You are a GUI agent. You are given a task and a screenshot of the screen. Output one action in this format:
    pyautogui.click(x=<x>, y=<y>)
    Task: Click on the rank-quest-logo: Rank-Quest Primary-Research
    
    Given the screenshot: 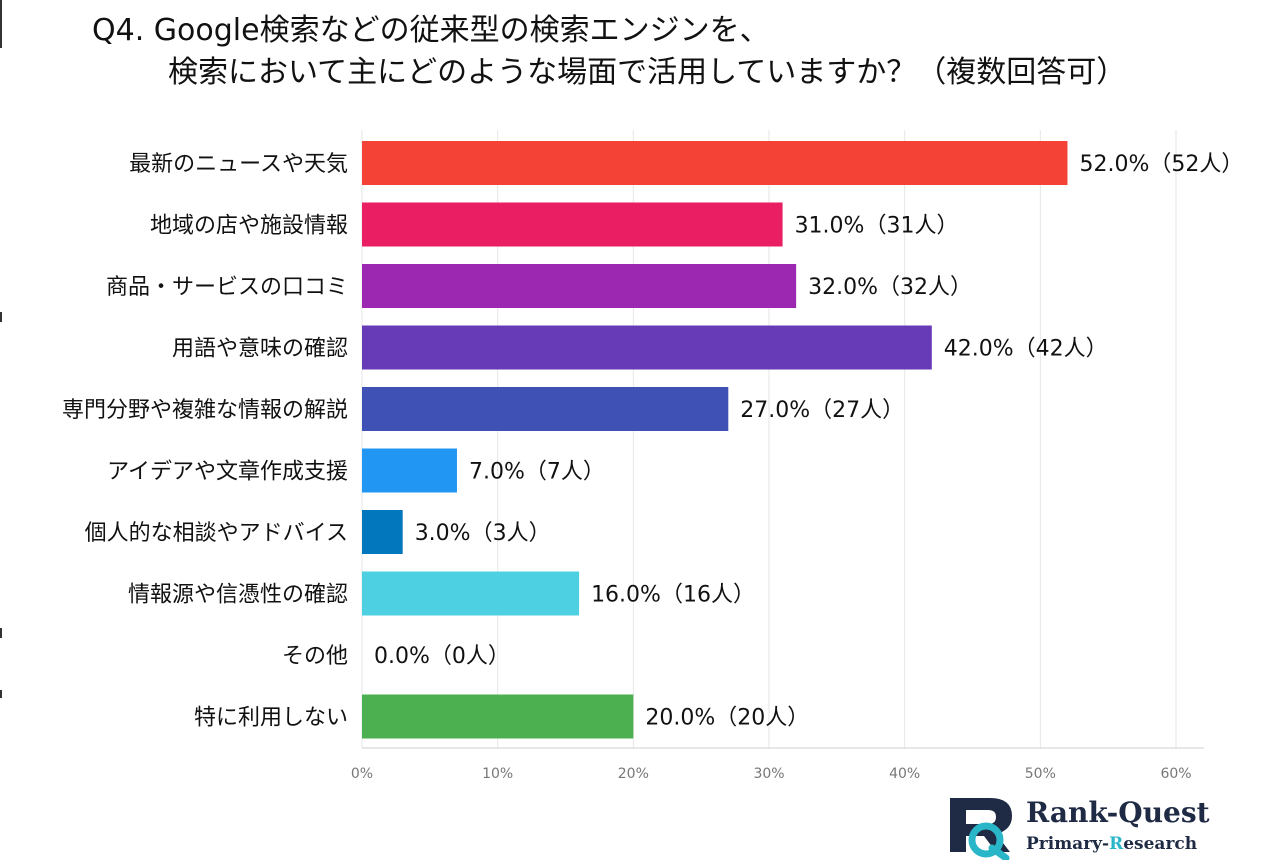 What is the action you would take?
    pyautogui.click(x=1096, y=827)
    